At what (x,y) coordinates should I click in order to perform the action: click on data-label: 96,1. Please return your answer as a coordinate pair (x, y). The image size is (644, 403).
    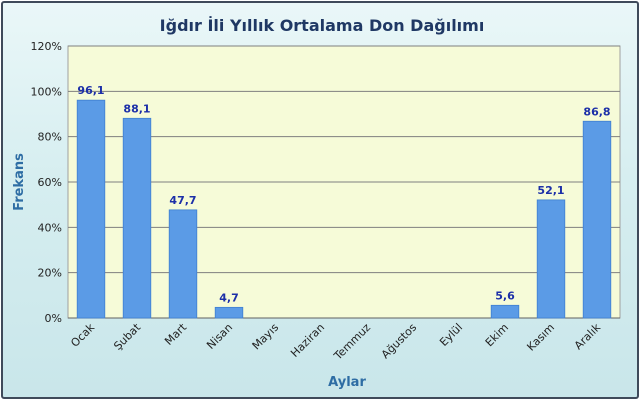
    Looking at the image, I should click on (90, 90).